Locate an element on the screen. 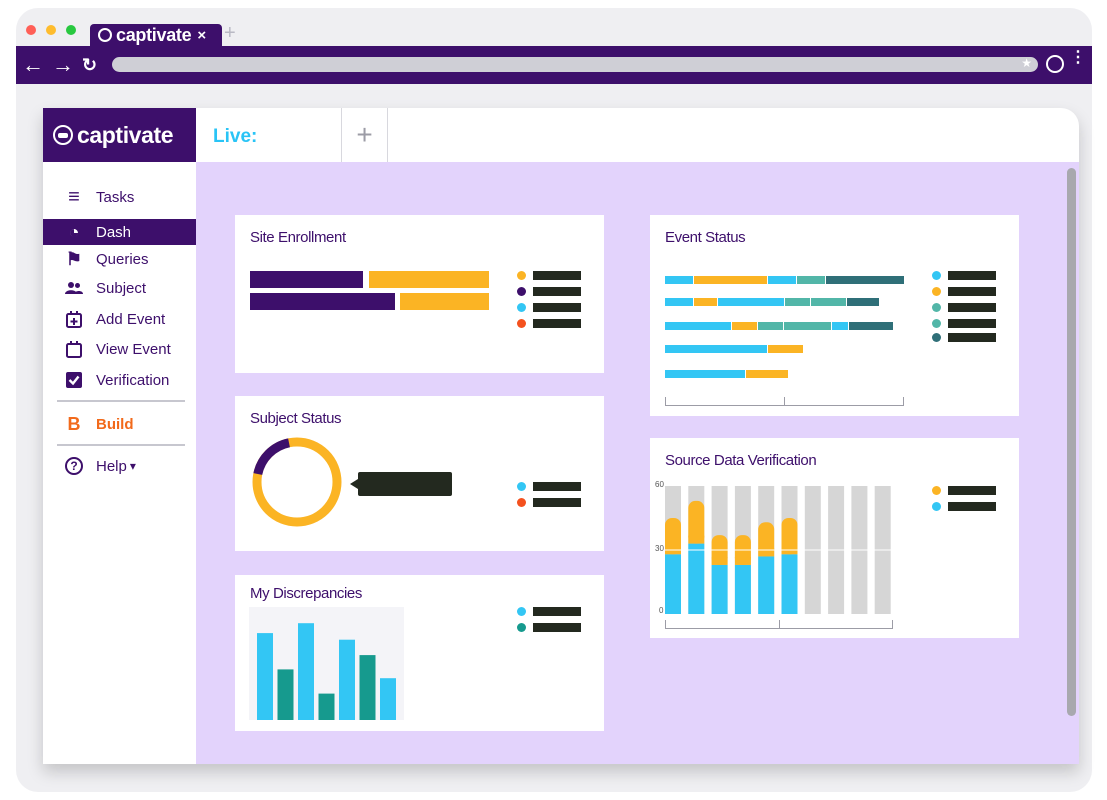  tab-title: captivate is located at coordinates (154, 34).